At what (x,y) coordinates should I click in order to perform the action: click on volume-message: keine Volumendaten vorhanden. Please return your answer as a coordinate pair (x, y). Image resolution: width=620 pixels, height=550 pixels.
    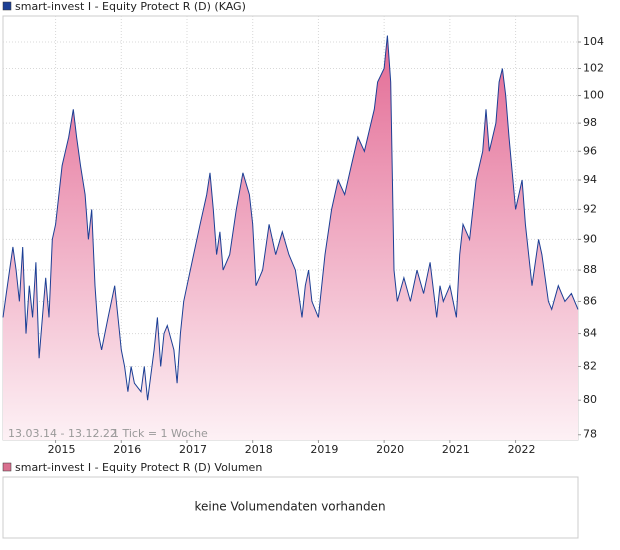
    Looking at the image, I should click on (289, 507).